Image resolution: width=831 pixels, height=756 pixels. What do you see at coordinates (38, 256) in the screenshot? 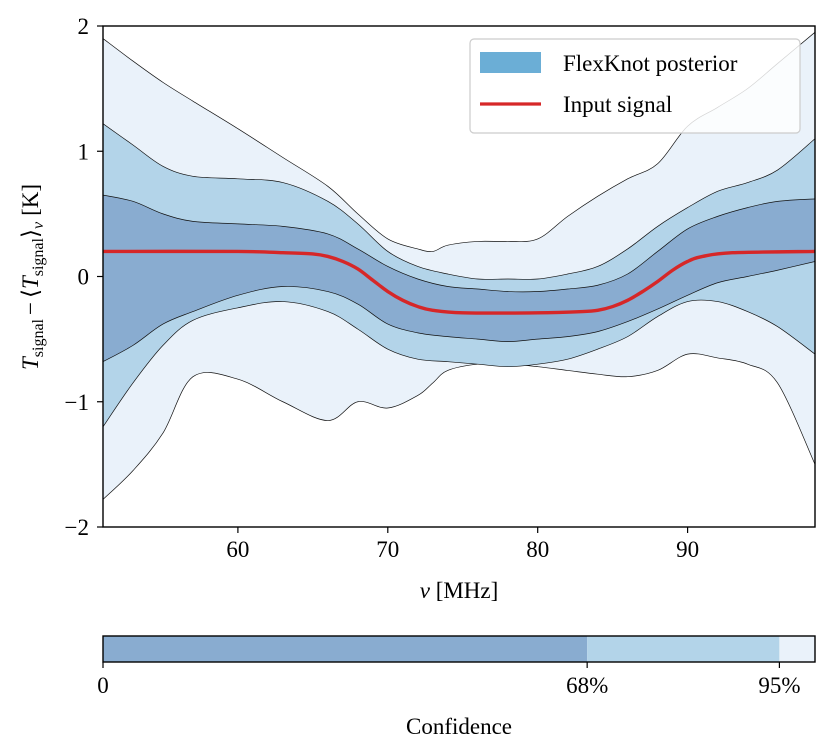
I see `y-label-sub-2: signal` at bounding box center [38, 256].